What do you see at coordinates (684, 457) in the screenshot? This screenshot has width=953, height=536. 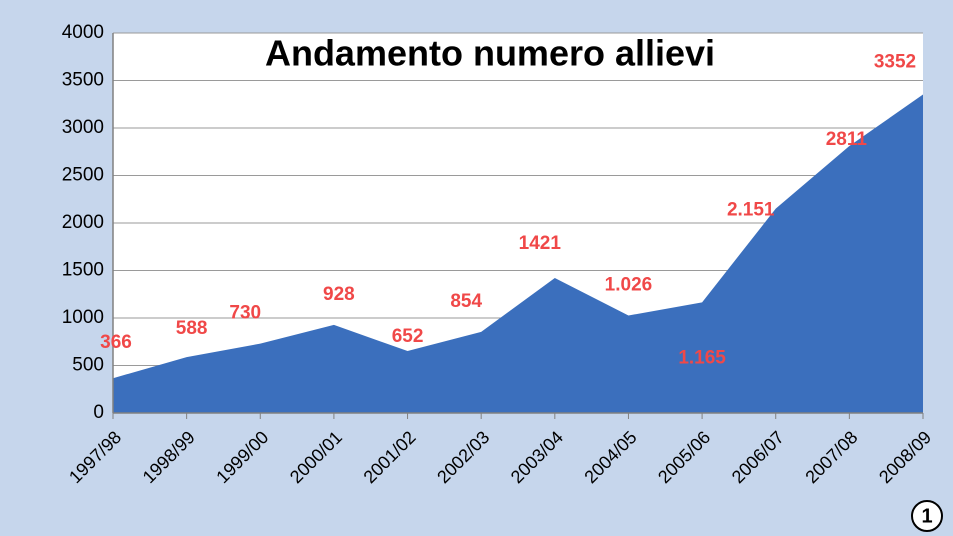 I see `x-tick-label: 2005/06` at bounding box center [684, 457].